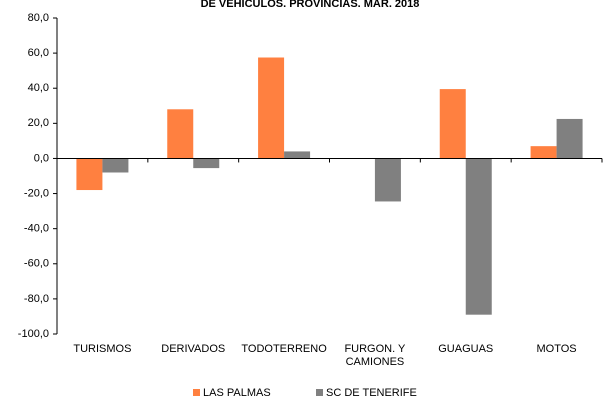 This screenshot has height=401, width=603. Describe the element at coordinates (36, 264) in the screenshot. I see `y-tick-label: -60,0` at that location.